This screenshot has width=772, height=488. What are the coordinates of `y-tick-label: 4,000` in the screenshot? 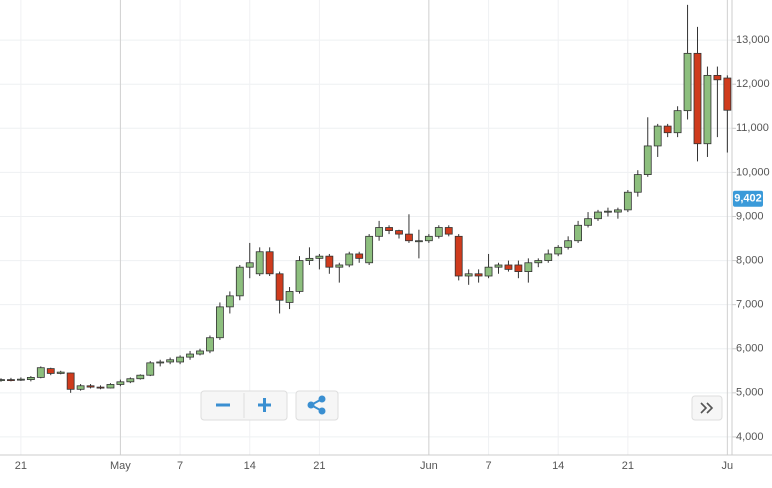 It's located at (750, 437).